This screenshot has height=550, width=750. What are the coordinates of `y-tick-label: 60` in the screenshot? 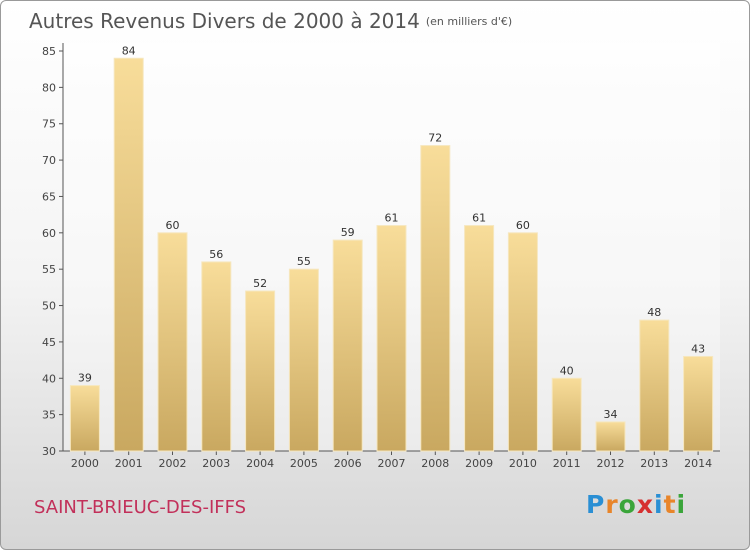 It's located at (49, 233).